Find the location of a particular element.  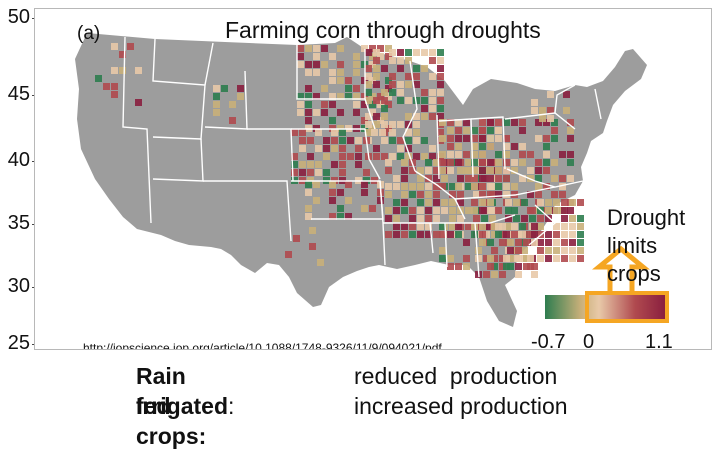

panel-label: (a) is located at coordinates (89, 33).